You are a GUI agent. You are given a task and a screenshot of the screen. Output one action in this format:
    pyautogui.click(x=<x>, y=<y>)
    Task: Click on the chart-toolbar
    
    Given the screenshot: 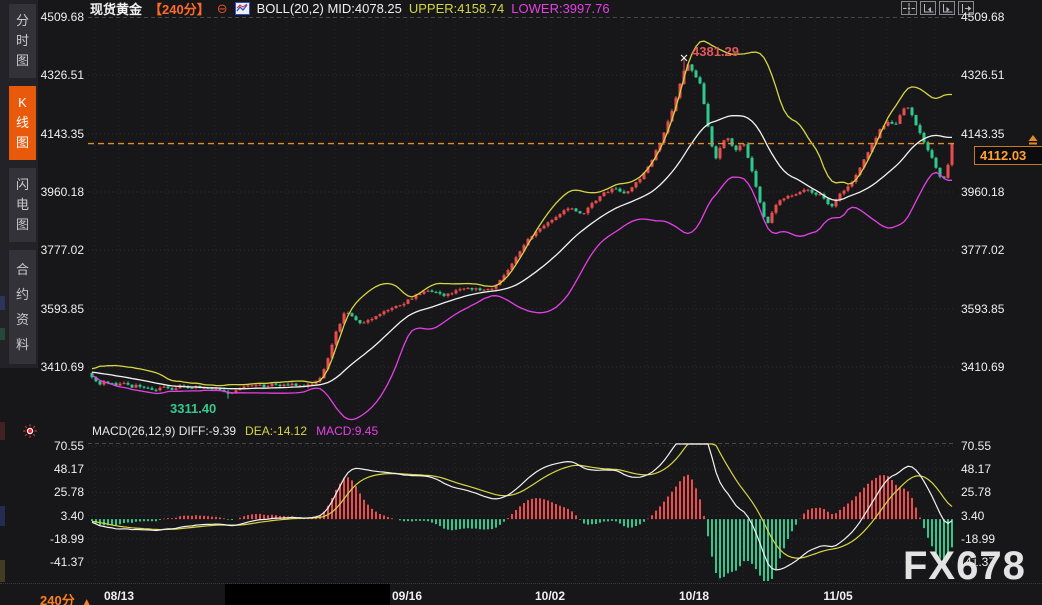 What is the action you would take?
    pyautogui.click(x=937, y=8)
    